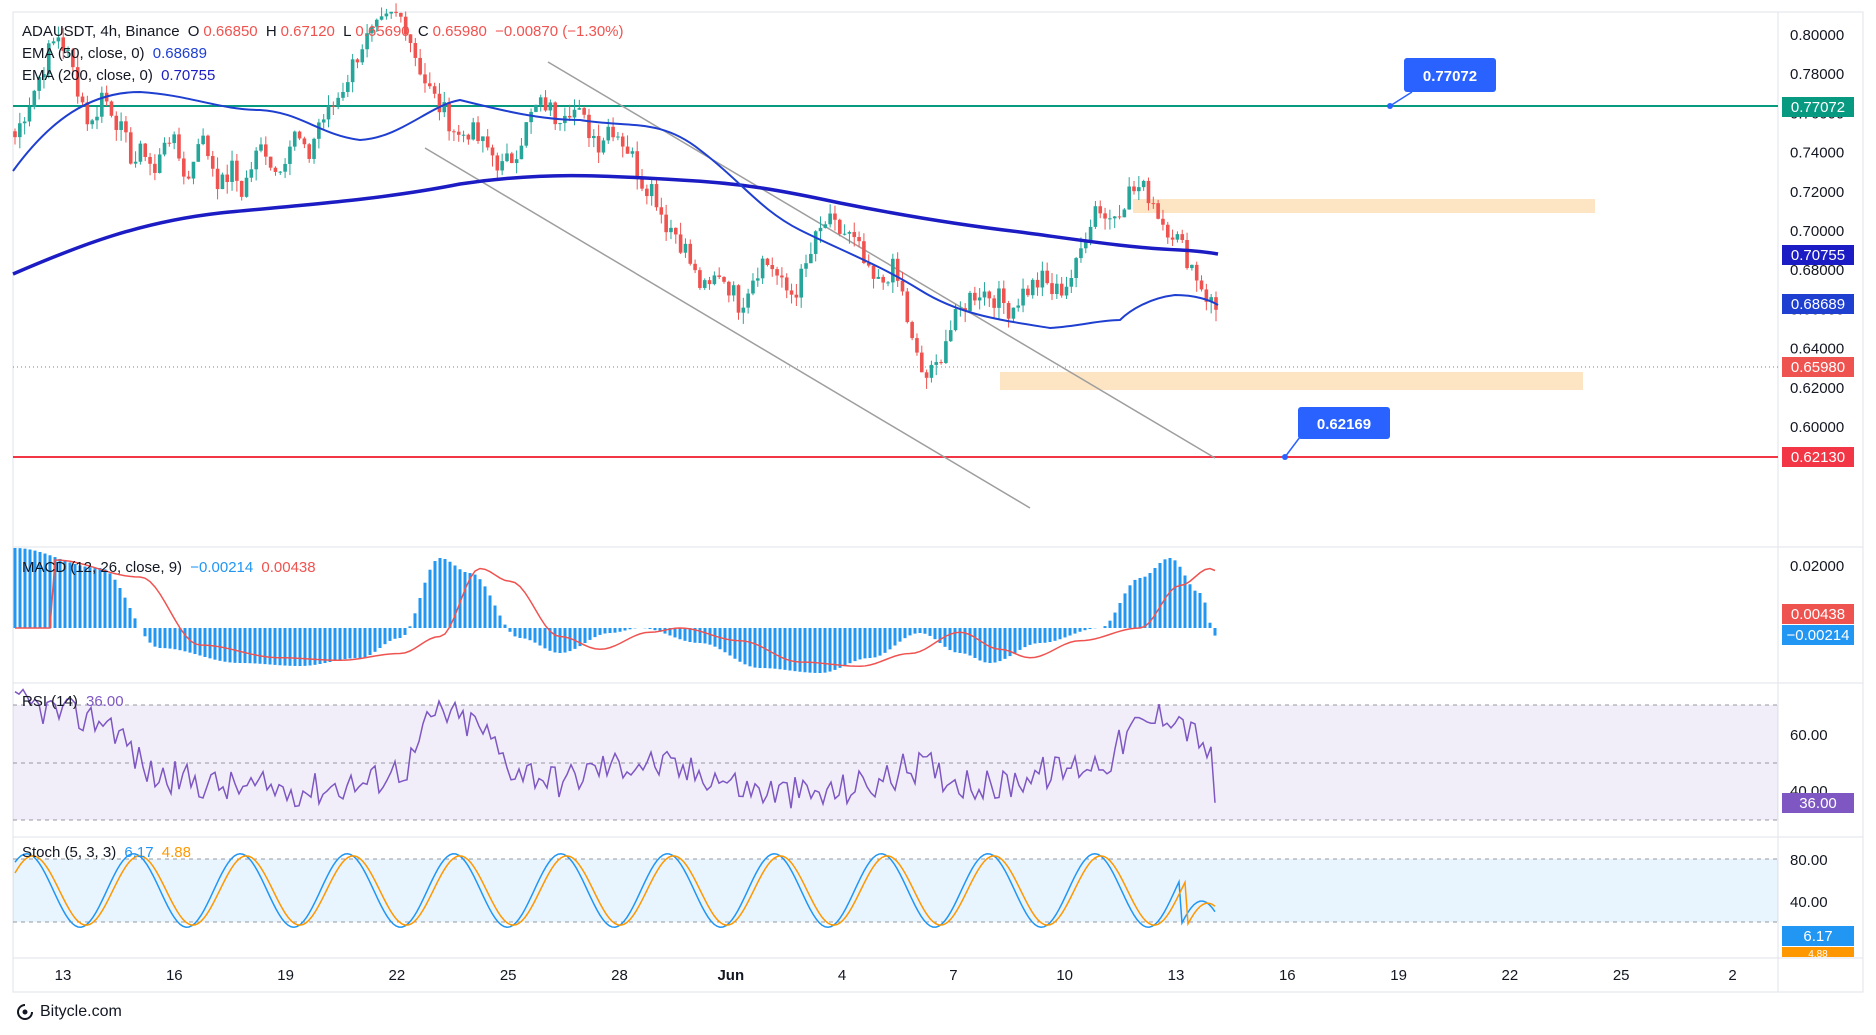 This screenshot has width=1876, height=1035. Describe the element at coordinates (1336, 433) in the screenshot. I see `callout-low: 0.62169` at that location.